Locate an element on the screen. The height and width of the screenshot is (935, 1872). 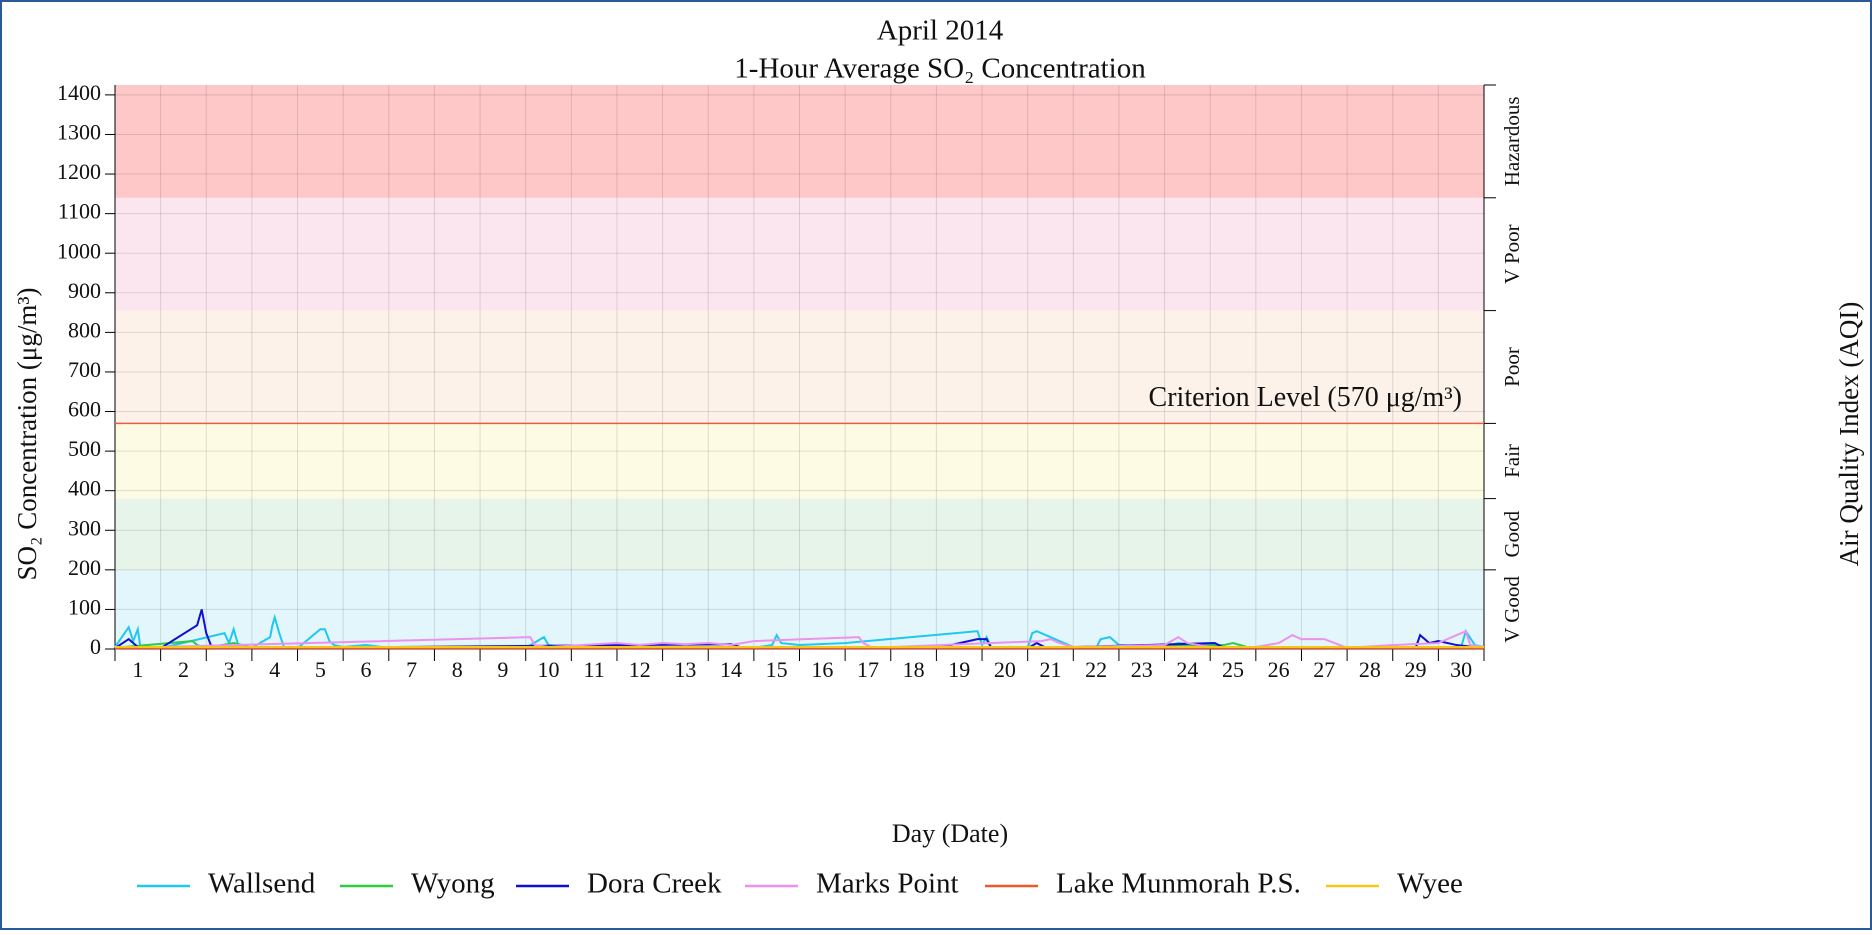
x-tick-label: 11 is located at coordinates (594, 669).